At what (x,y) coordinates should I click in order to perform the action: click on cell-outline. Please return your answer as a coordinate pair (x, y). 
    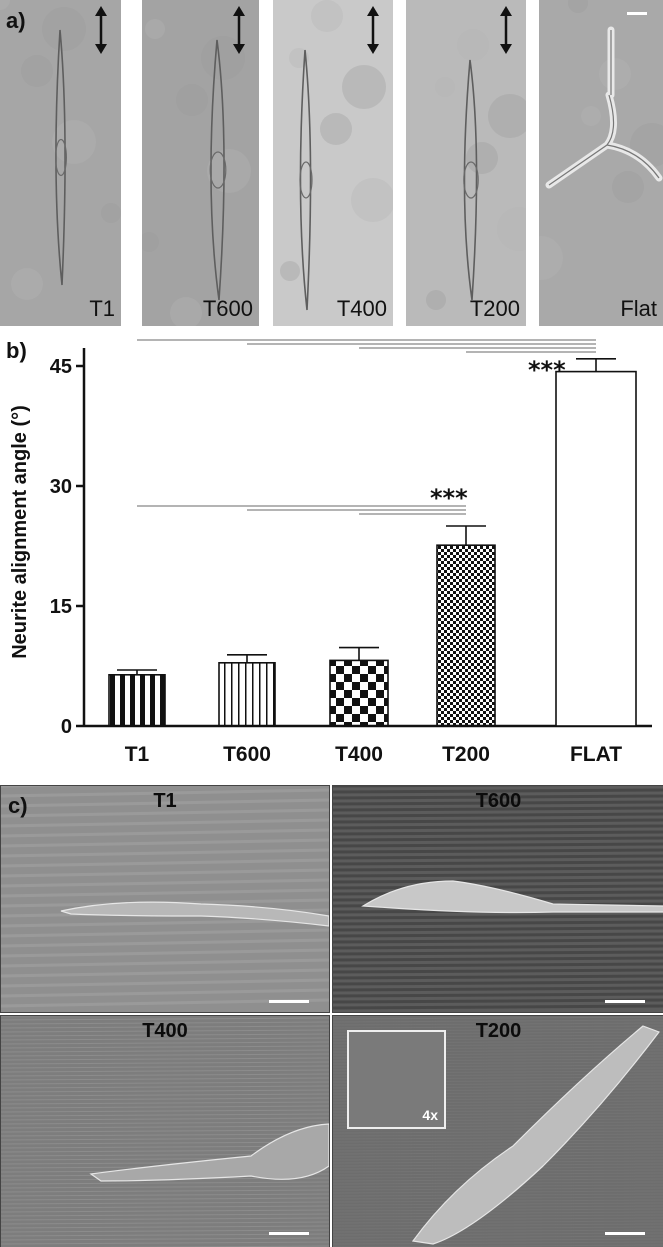
    Looking at the image, I should click on (604, 108).